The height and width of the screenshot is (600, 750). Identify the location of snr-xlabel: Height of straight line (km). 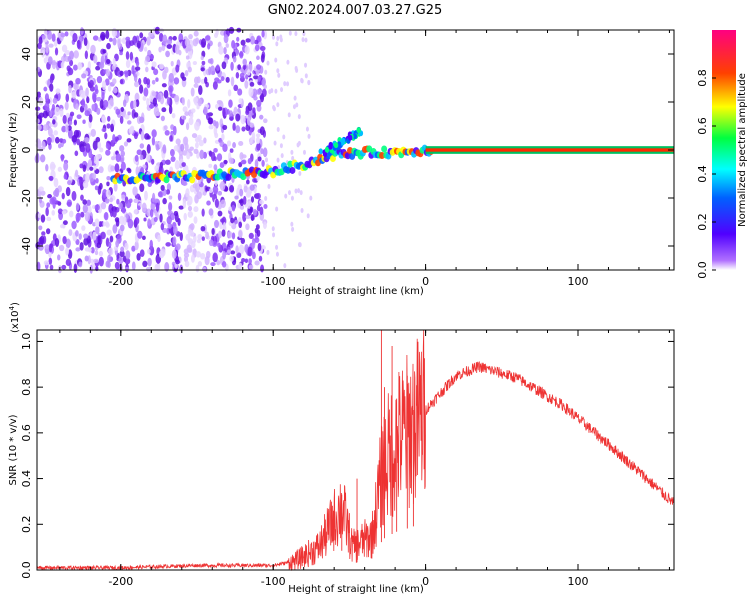
(356, 589).